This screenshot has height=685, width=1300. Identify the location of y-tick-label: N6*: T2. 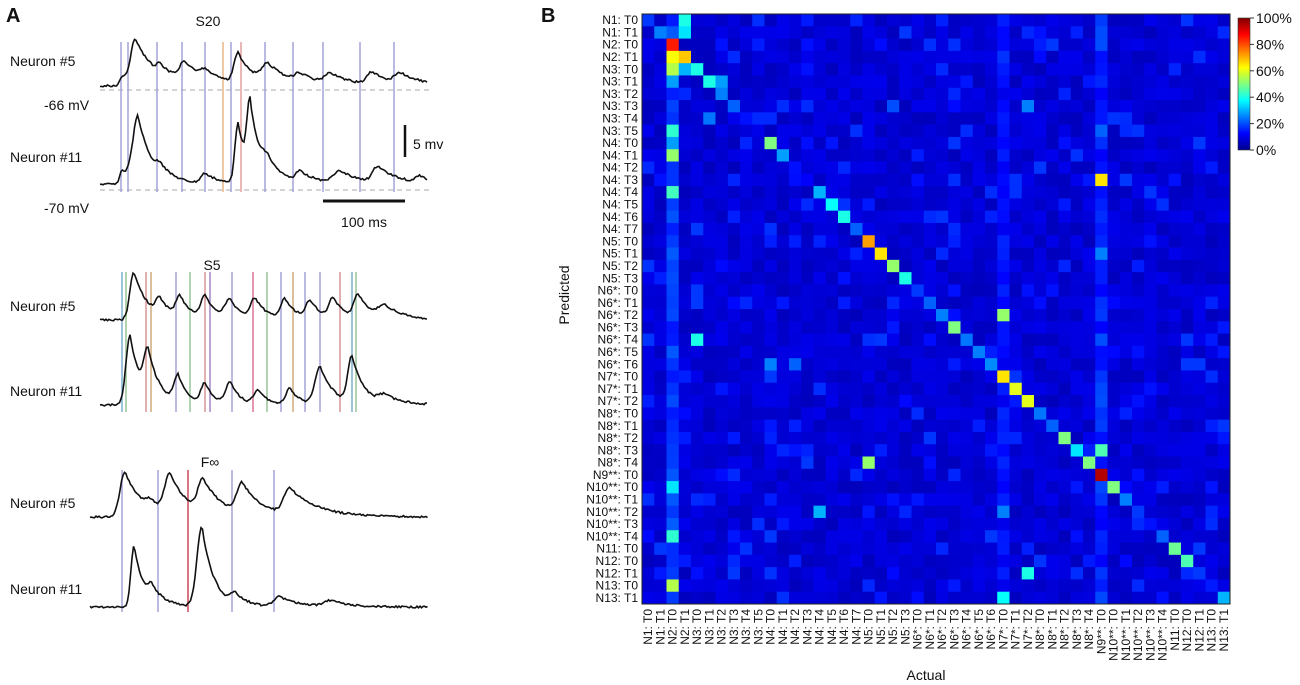
(618, 315).